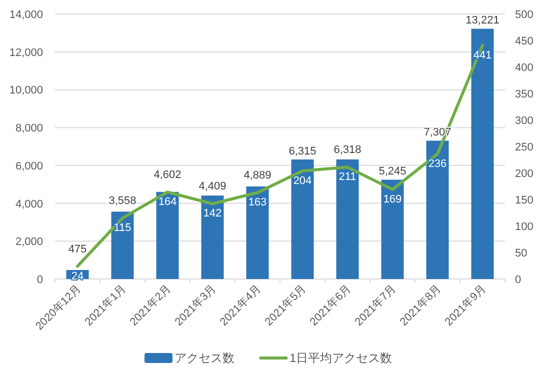 Image resolution: width=543 pixels, height=381 pixels. What do you see at coordinates (29, 166) in the screenshot?
I see `y-tick-label: 6,000` at bounding box center [29, 166].